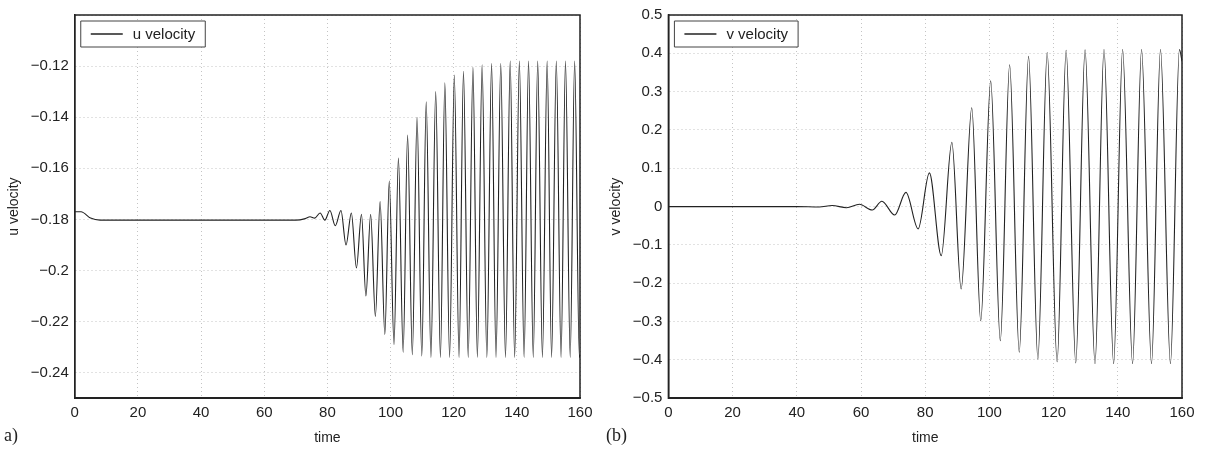 This screenshot has height=453, width=1205. What do you see at coordinates (658, 205) in the screenshot?
I see `y-tick-label: 0` at bounding box center [658, 205].